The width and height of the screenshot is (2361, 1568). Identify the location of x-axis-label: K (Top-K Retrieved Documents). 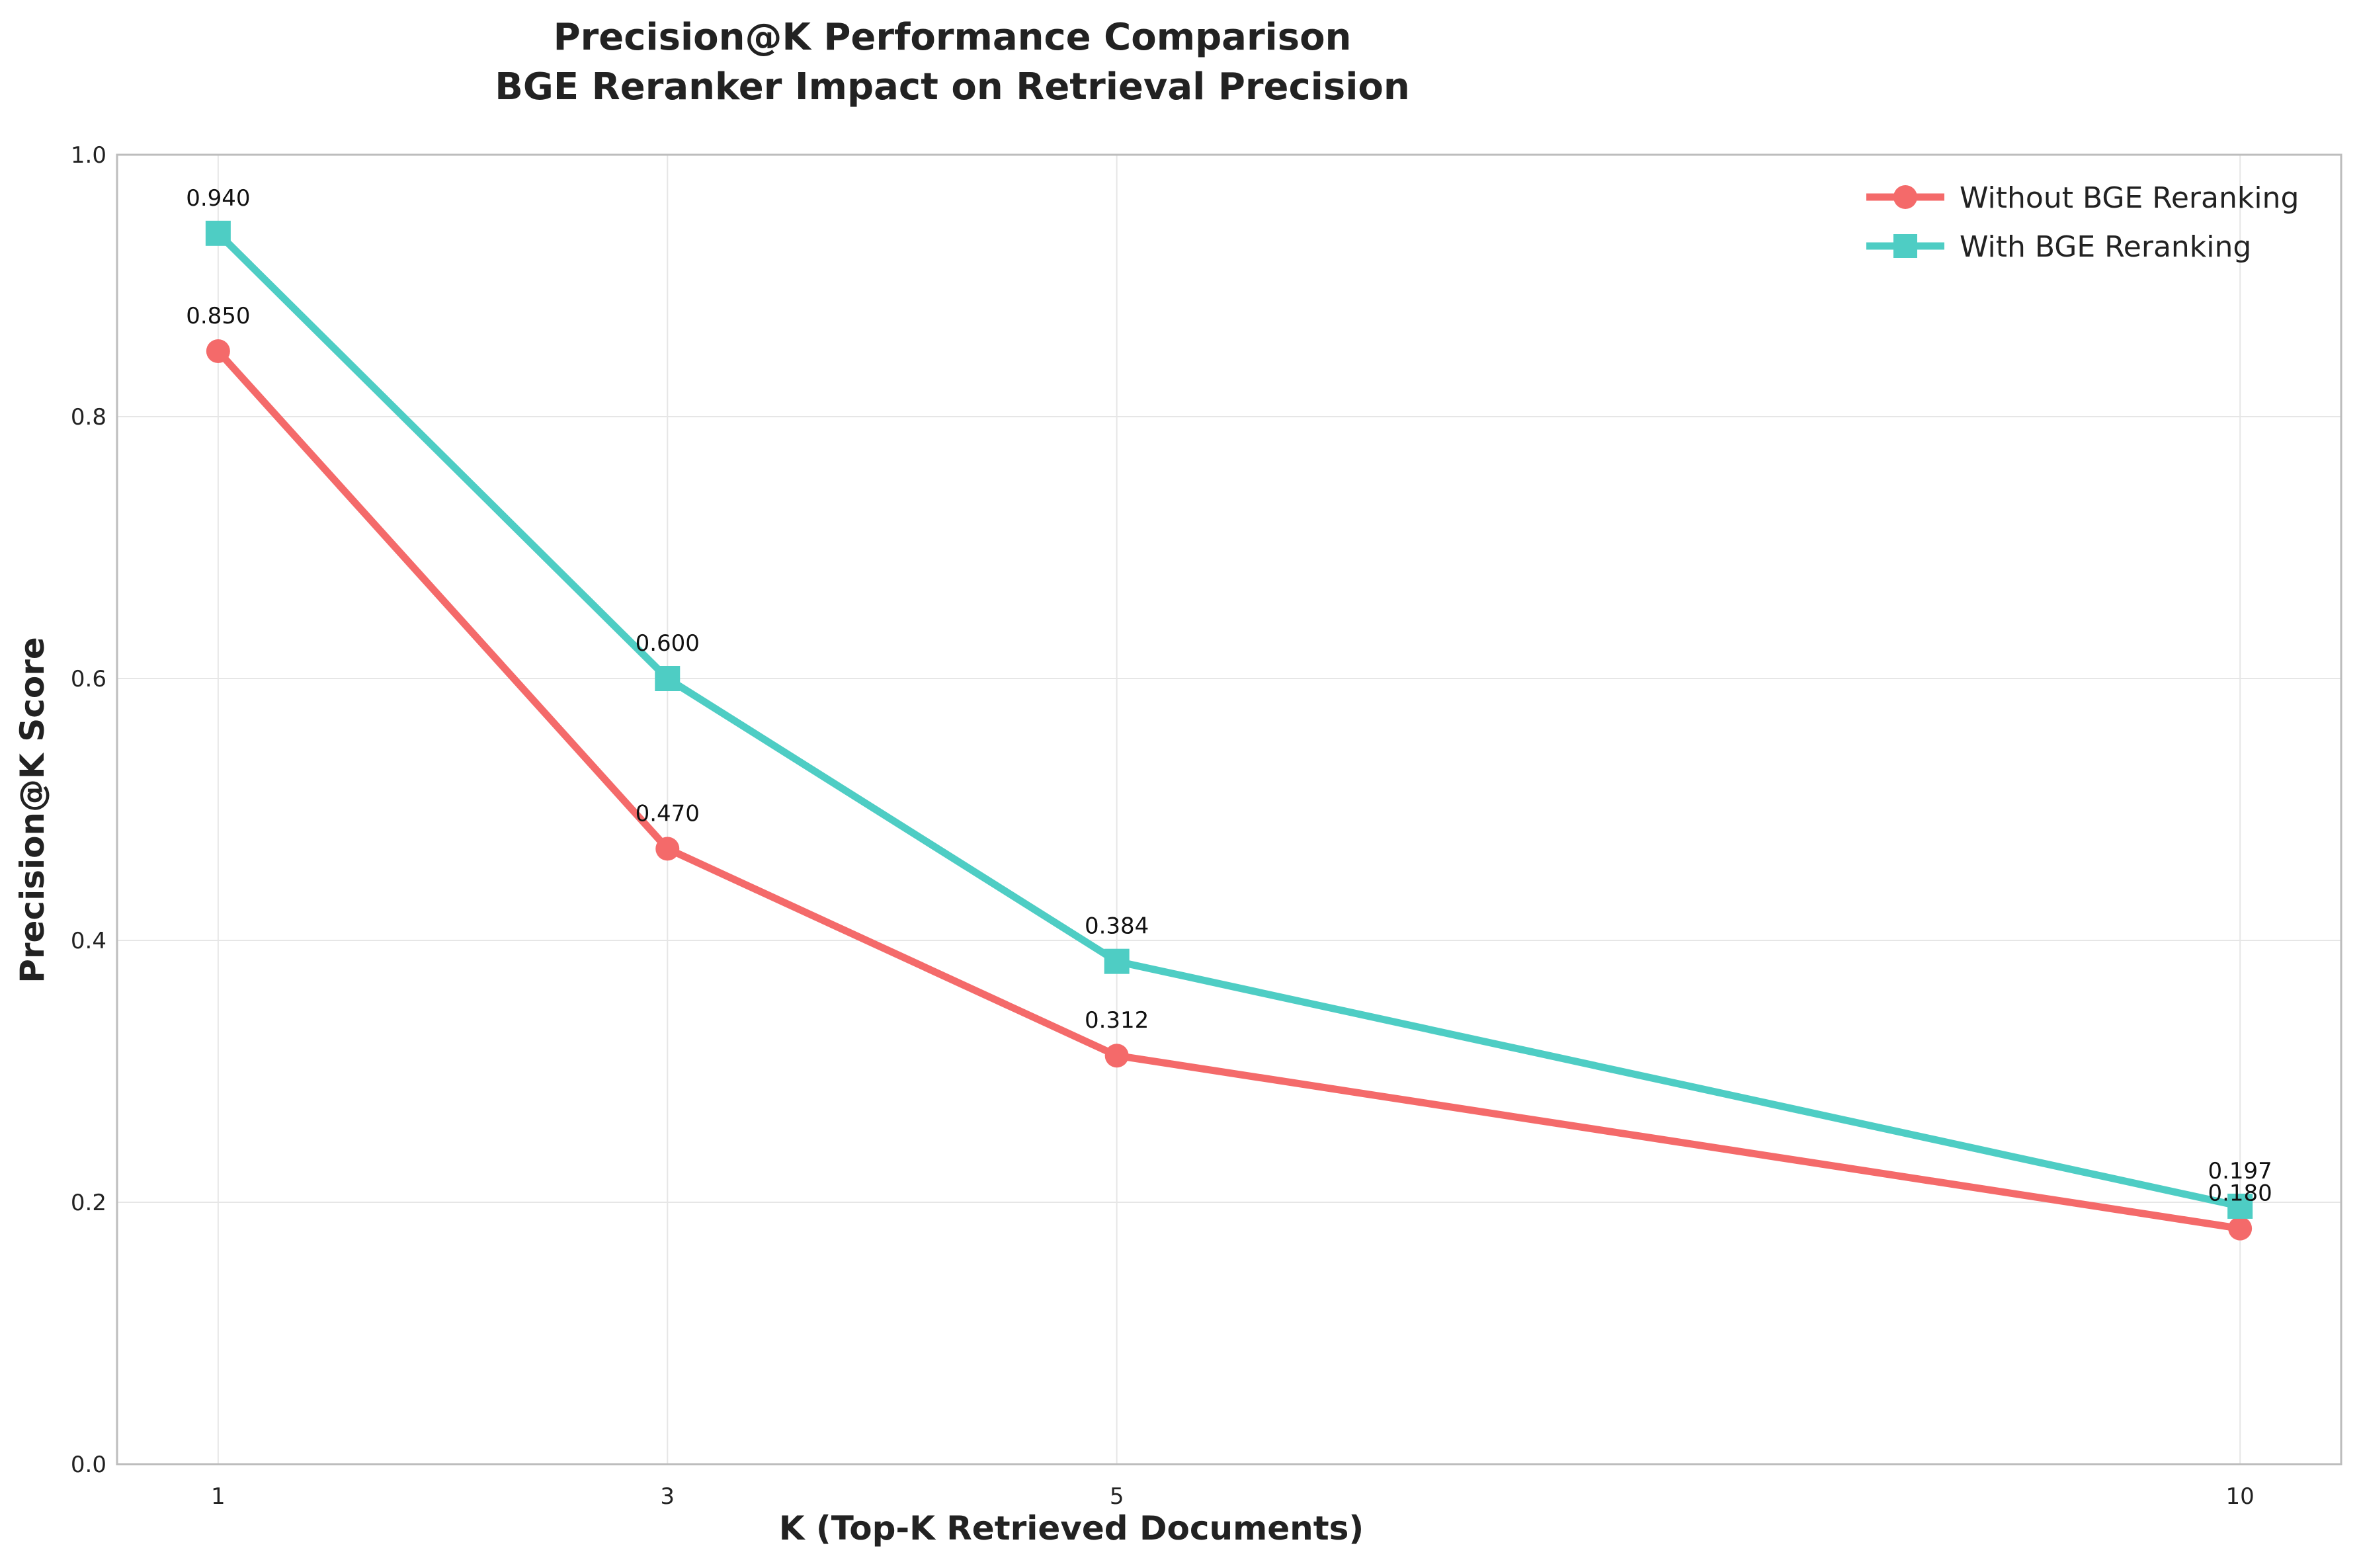
(1071, 1528).